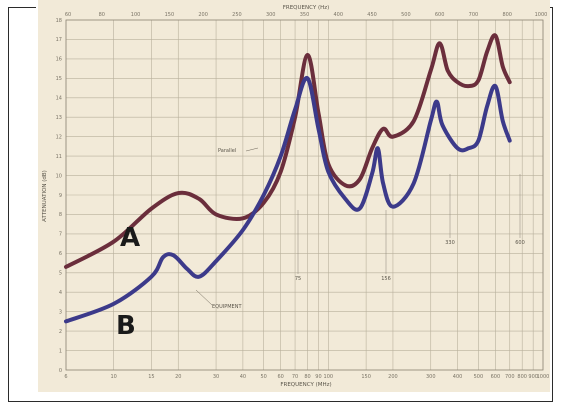 This screenshot has height=410, width=571. What do you see at coordinates (60, 332) in the screenshot?
I see `y-tick-label: 2` at bounding box center [60, 332].